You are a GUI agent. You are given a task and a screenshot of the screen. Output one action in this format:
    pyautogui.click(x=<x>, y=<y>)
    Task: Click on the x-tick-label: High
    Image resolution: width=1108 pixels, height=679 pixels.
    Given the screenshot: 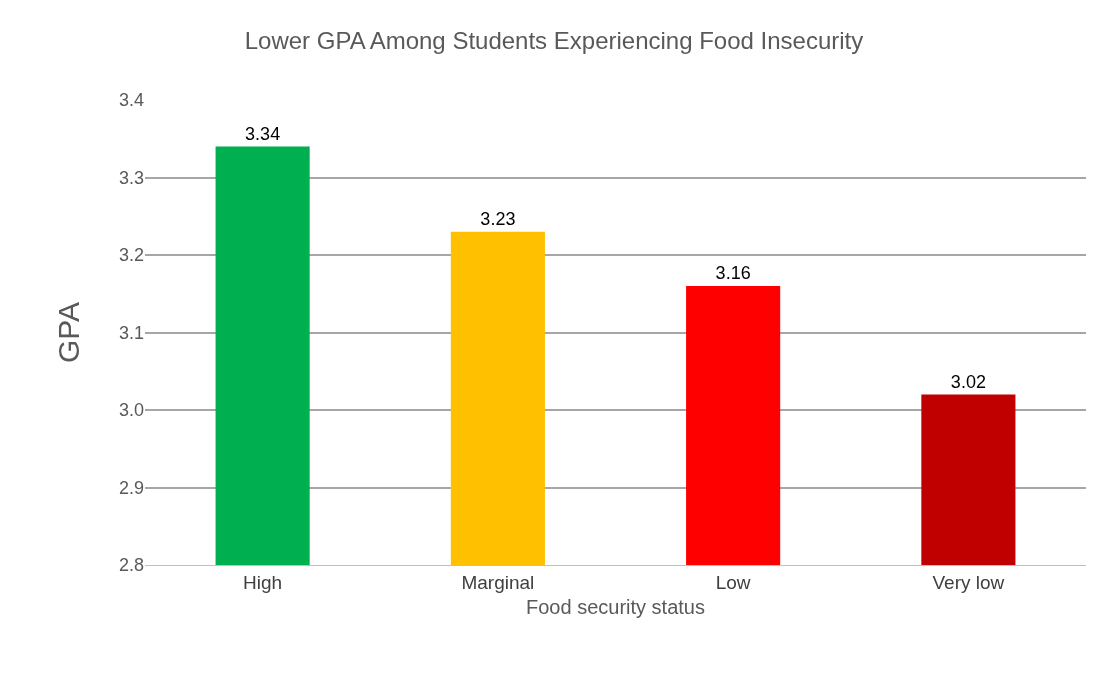 What is the action you would take?
    pyautogui.click(x=263, y=582)
    